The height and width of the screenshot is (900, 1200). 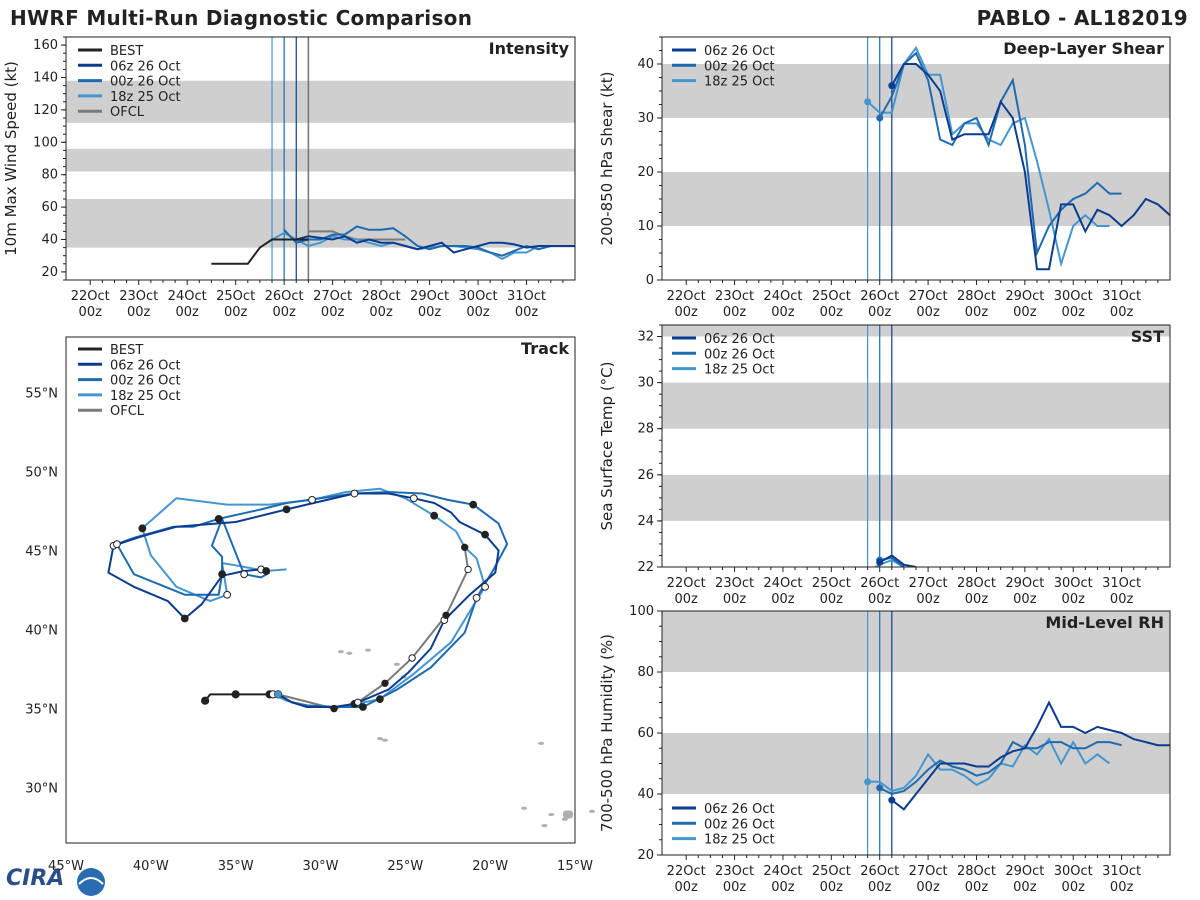 I want to click on intensity-ytick-label: 160, so click(x=45, y=45).